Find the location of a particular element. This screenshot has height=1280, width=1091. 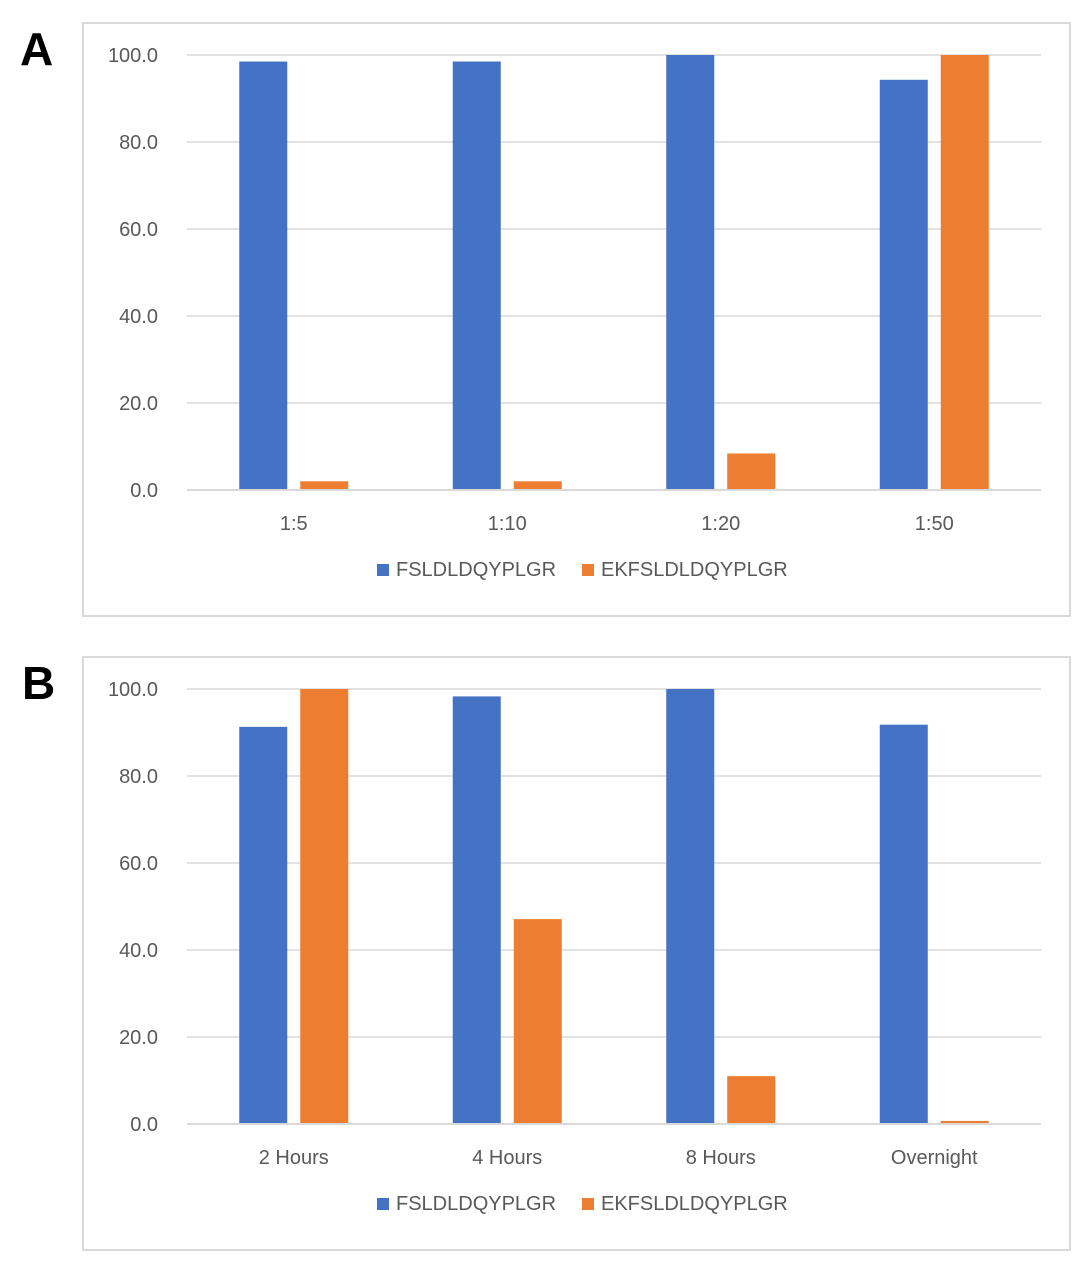

legend-b: FSLDLDQYPLGR EKFSLDLDQYPLGR is located at coordinates (582, 1204).